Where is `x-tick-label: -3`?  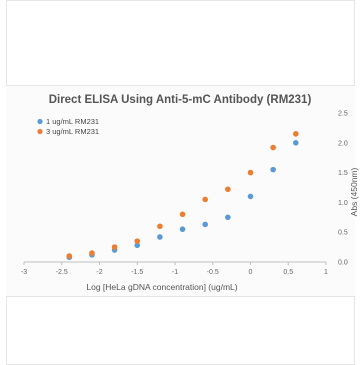 x-tick-label: -3 is located at coordinates (24, 272).